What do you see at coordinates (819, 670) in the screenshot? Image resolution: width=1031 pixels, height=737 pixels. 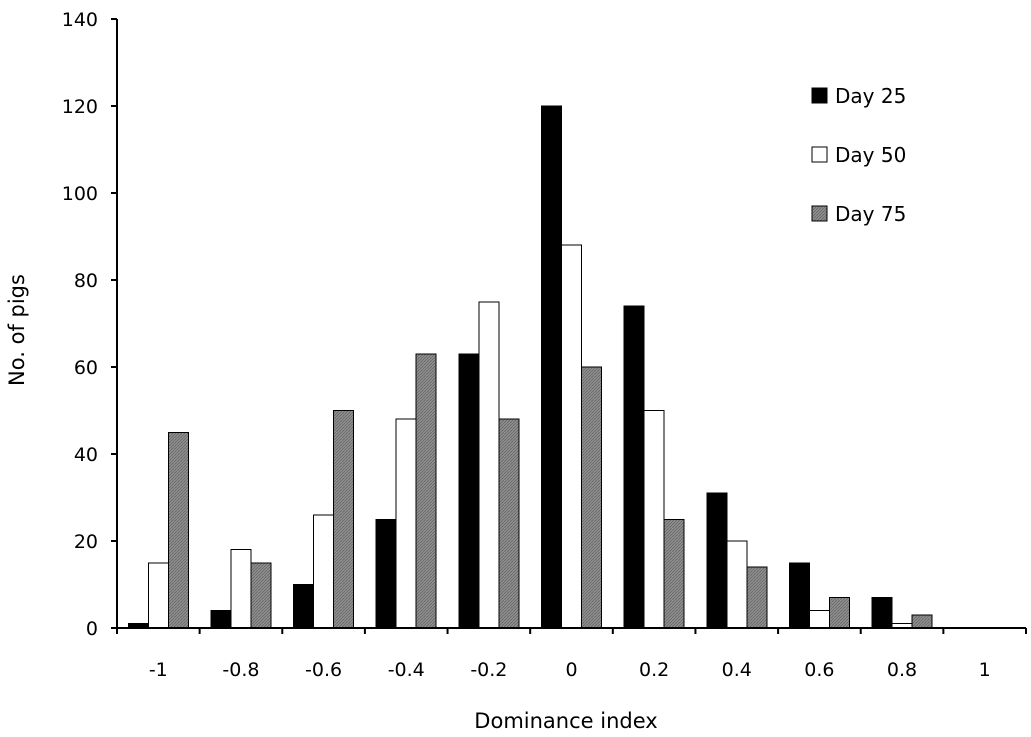 I see `x-tick-label-0p6: 0.6` at bounding box center [819, 670].